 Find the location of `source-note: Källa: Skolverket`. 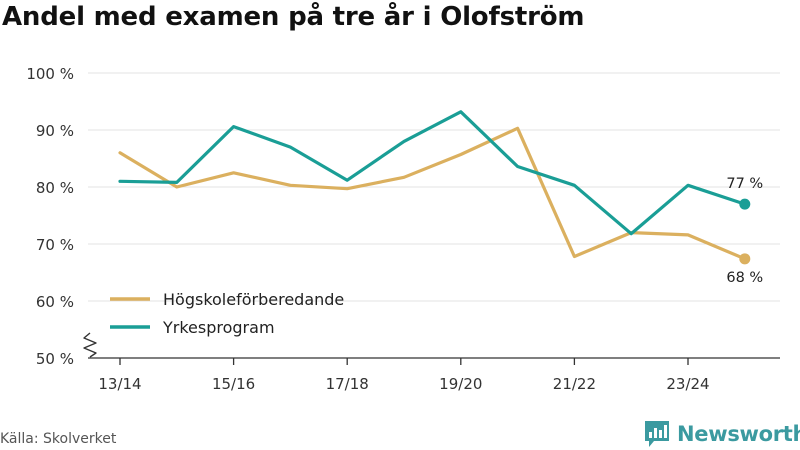

source-note: Källa: Skolverket is located at coordinates (58, 439).